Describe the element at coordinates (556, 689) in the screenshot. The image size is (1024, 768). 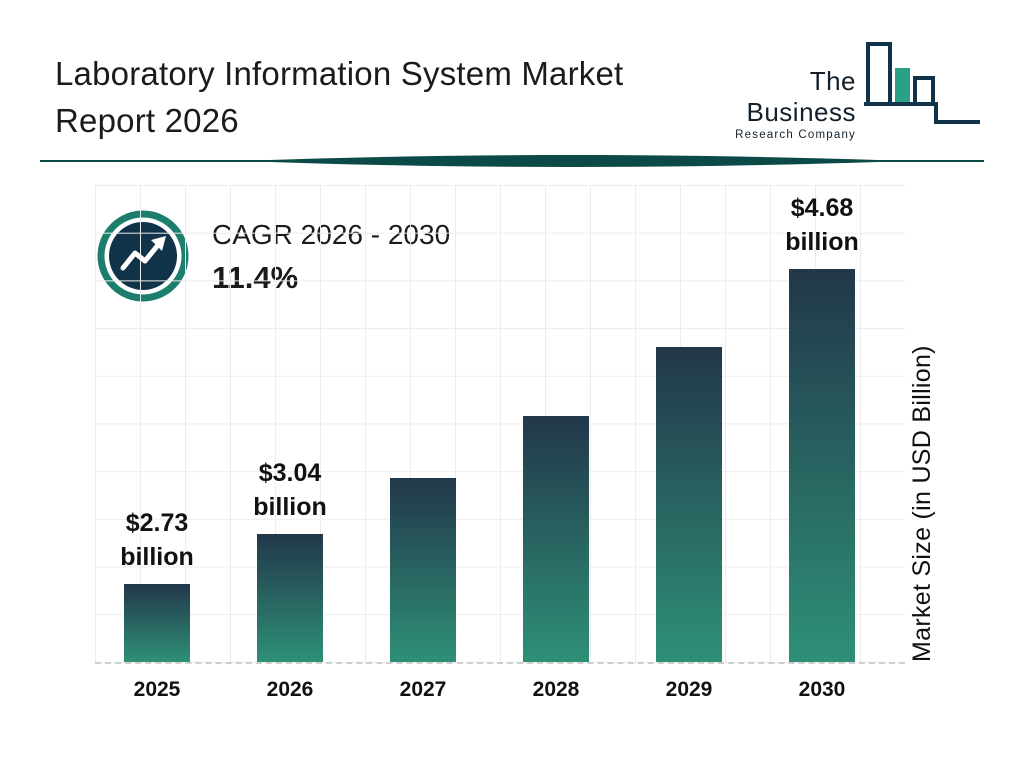
I see `x-axis-label-2028: 2028` at that location.